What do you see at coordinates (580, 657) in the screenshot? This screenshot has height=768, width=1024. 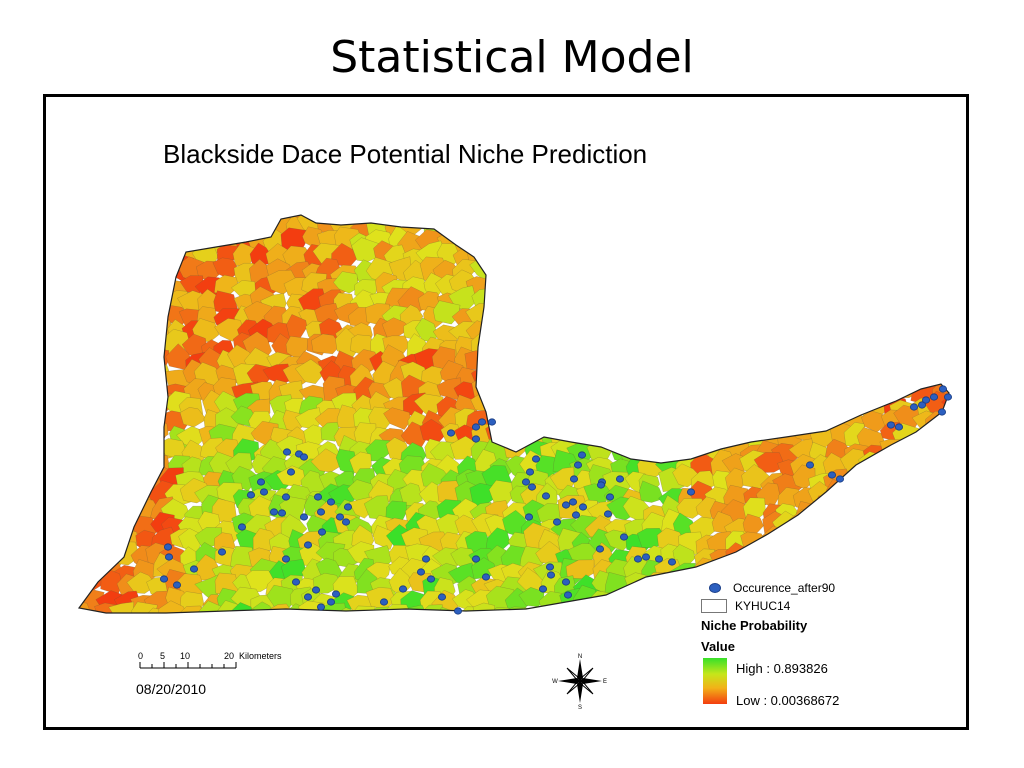 I see `compass-n: N` at bounding box center [580, 657].